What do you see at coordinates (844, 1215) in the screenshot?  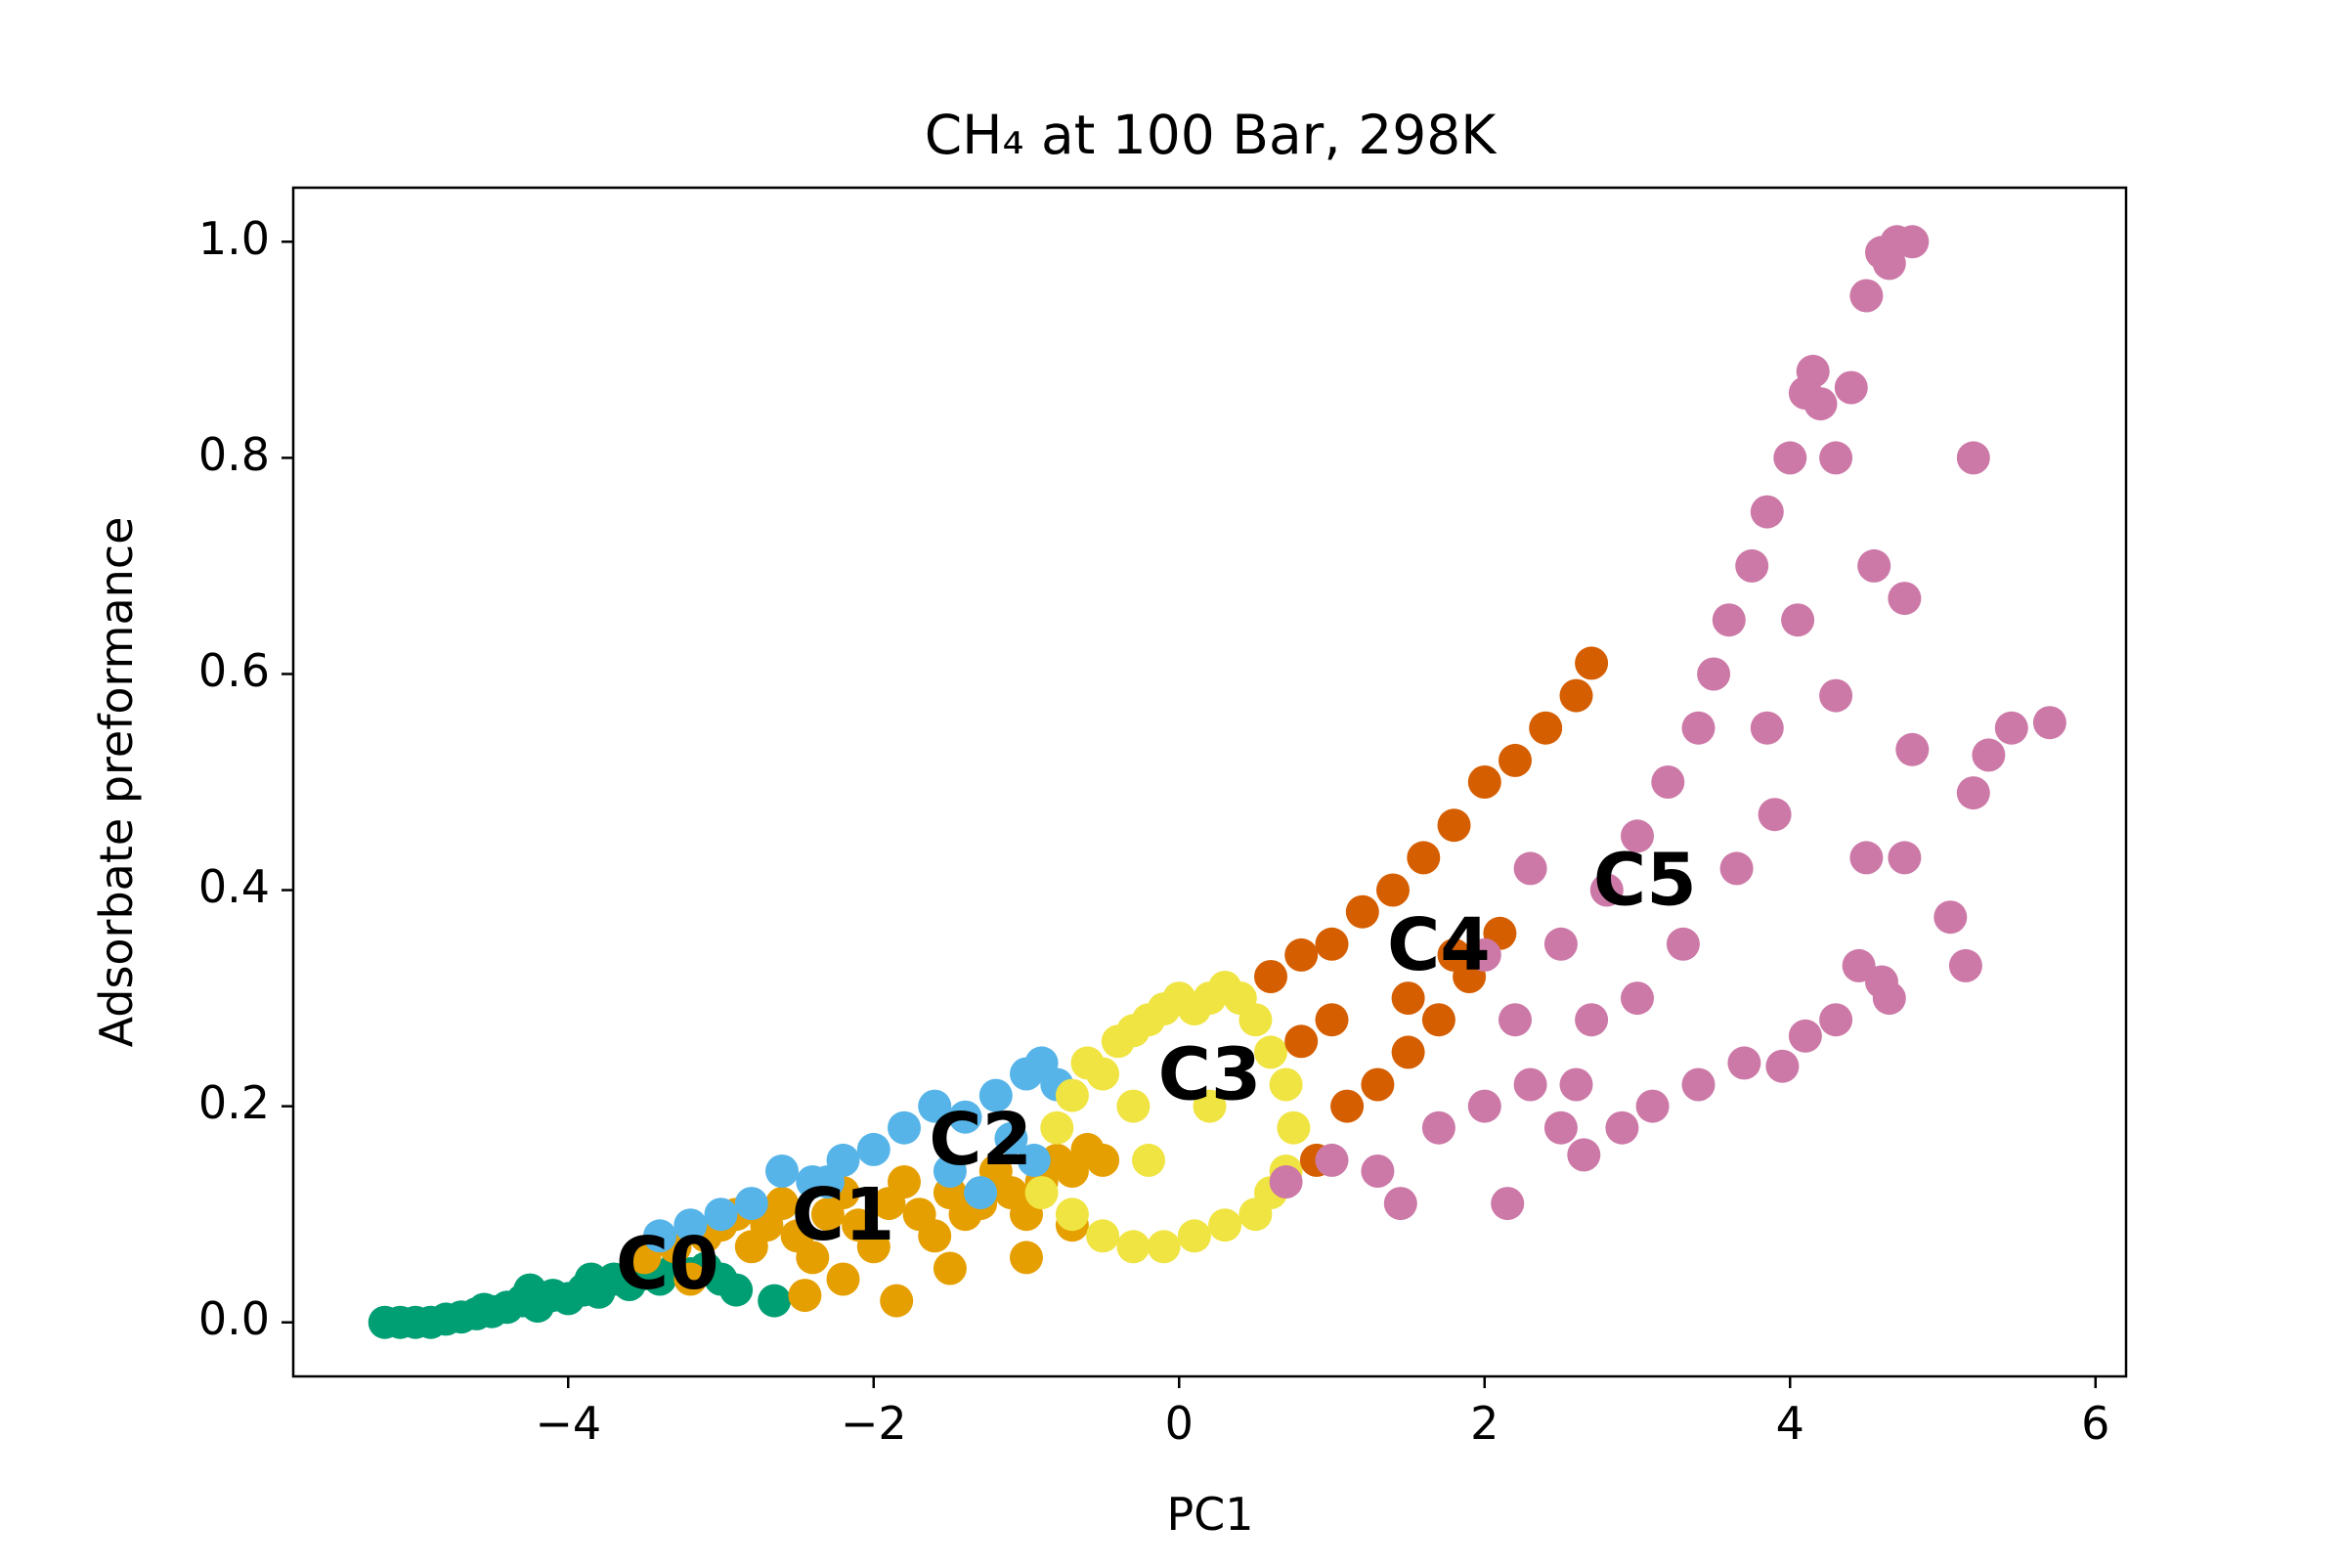 I see `cluster-label-C1: C1` at bounding box center [844, 1215].